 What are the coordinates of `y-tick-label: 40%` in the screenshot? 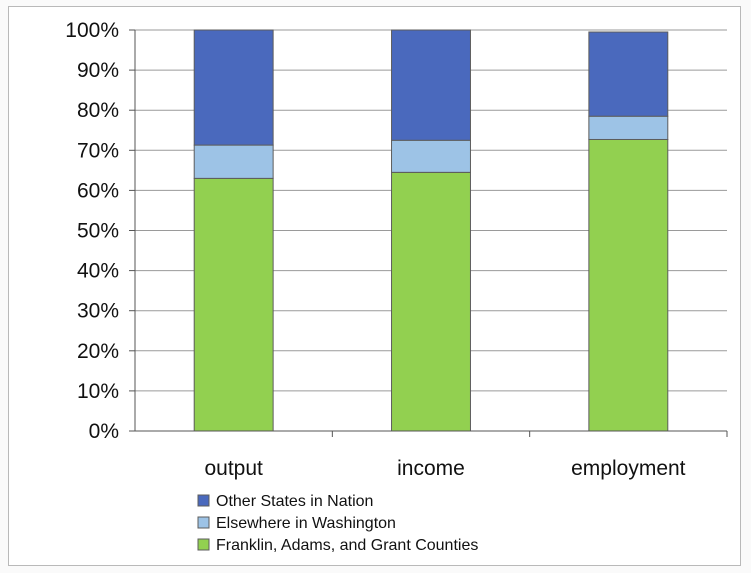 It's located at (98, 271).